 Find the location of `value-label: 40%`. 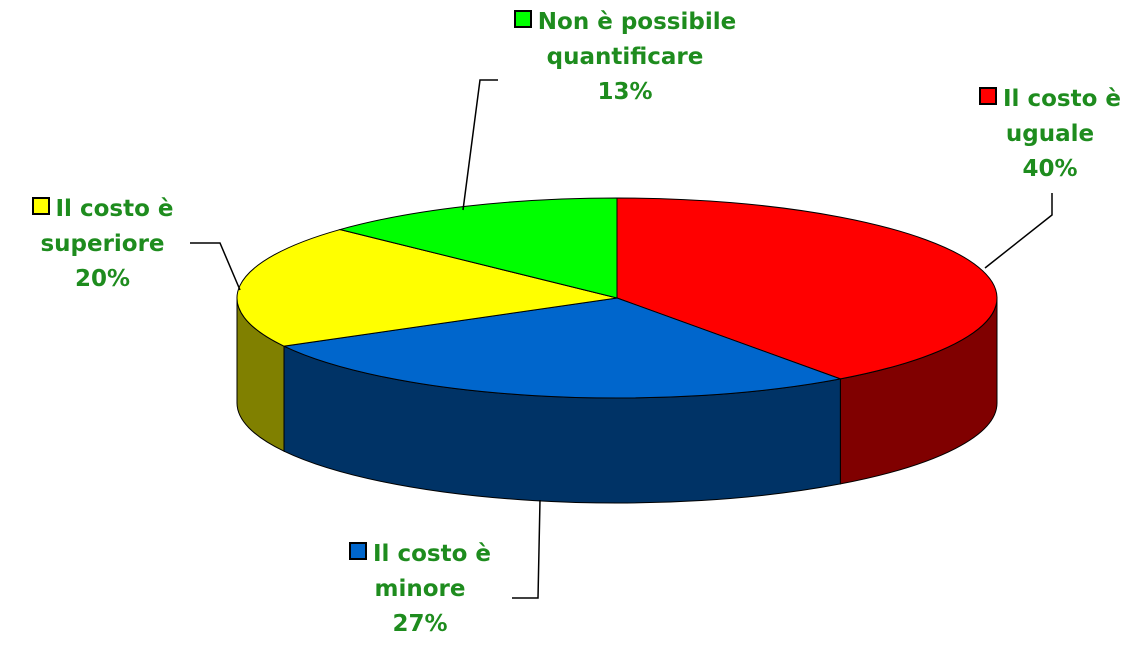

value-label: 40% is located at coordinates (1050, 169).